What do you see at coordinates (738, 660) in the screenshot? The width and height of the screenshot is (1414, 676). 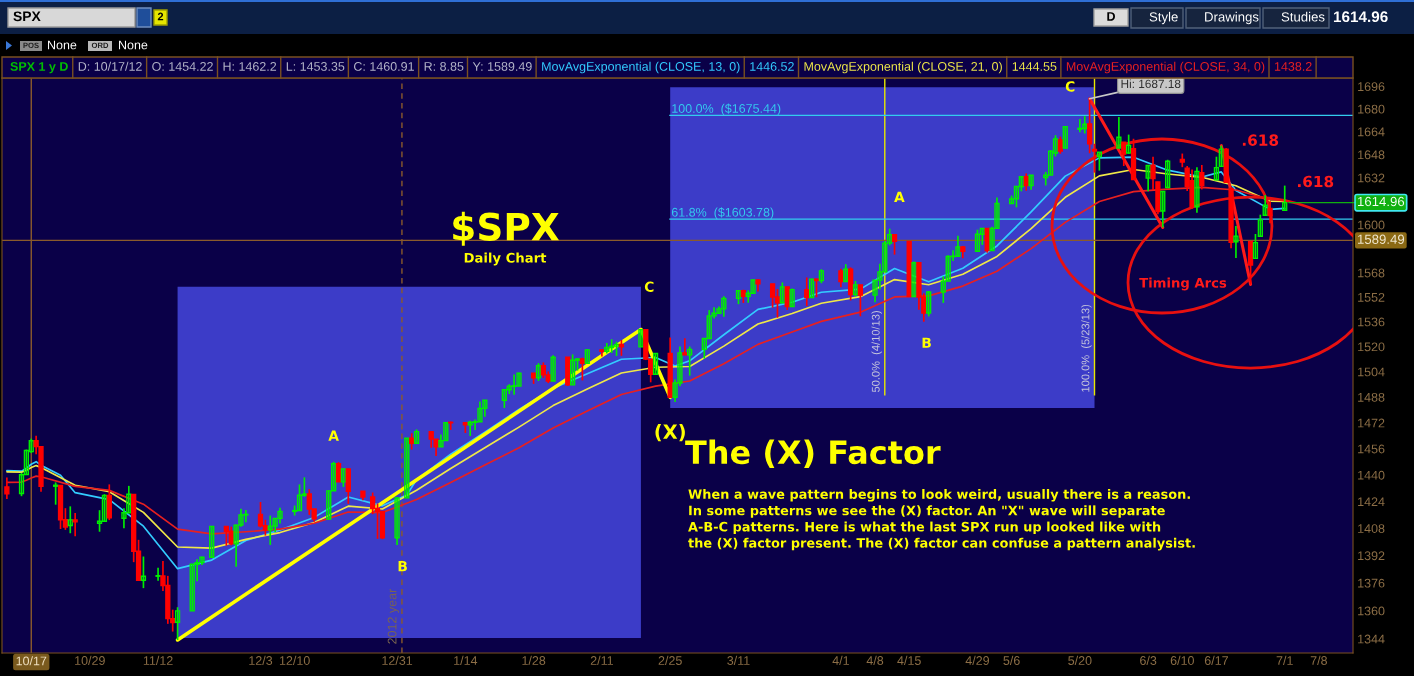 I see `x-tick-label: 3/11` at bounding box center [738, 660].